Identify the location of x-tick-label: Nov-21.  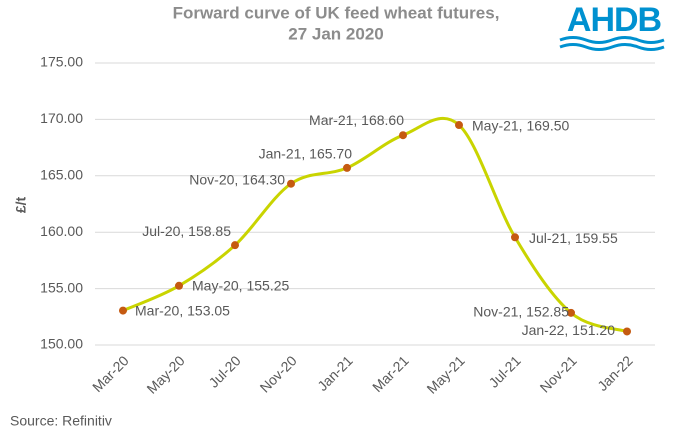
(558, 373).